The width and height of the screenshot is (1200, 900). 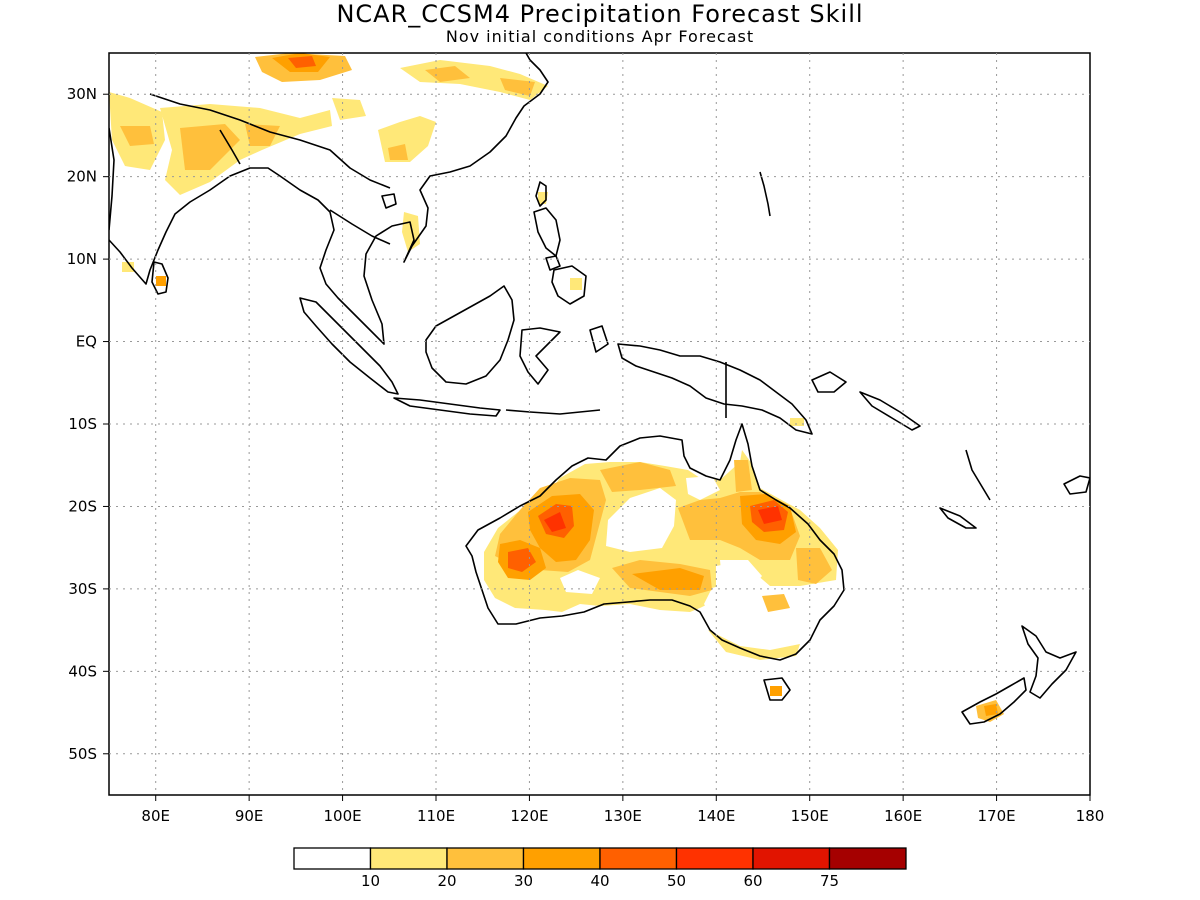 What do you see at coordinates (958, 518) in the screenshot?
I see `coastline-new-caledonia` at bounding box center [958, 518].